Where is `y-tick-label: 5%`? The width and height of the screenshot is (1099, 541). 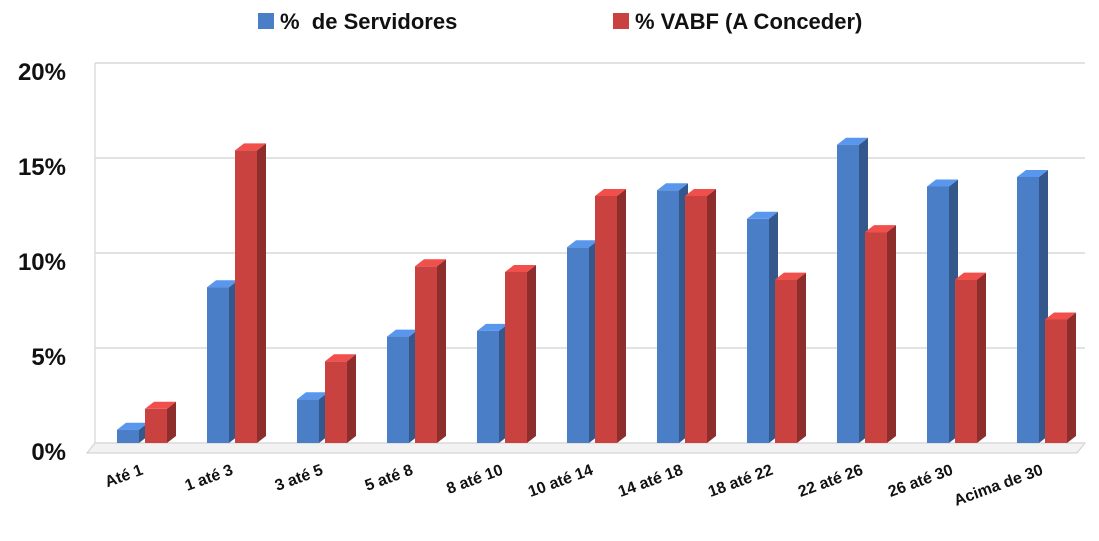 y-tick-label: 5% is located at coordinates (48, 357).